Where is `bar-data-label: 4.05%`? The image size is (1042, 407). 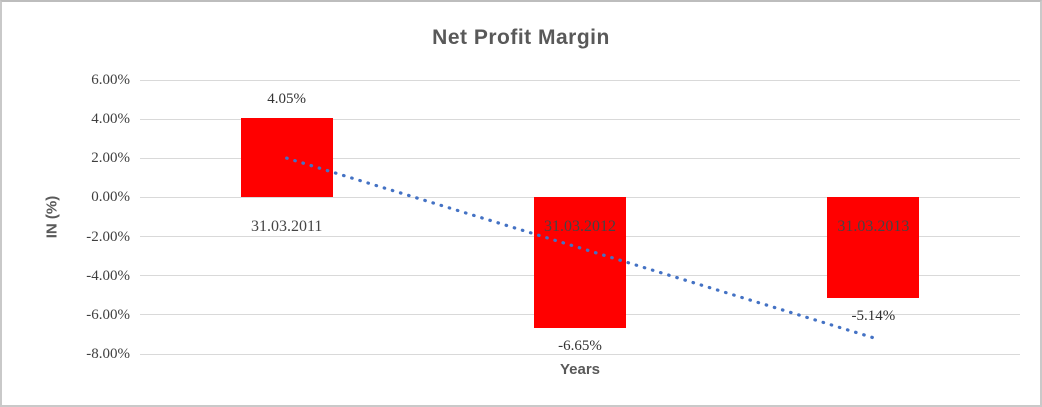
bar-data-label: 4.05% is located at coordinates (287, 99).